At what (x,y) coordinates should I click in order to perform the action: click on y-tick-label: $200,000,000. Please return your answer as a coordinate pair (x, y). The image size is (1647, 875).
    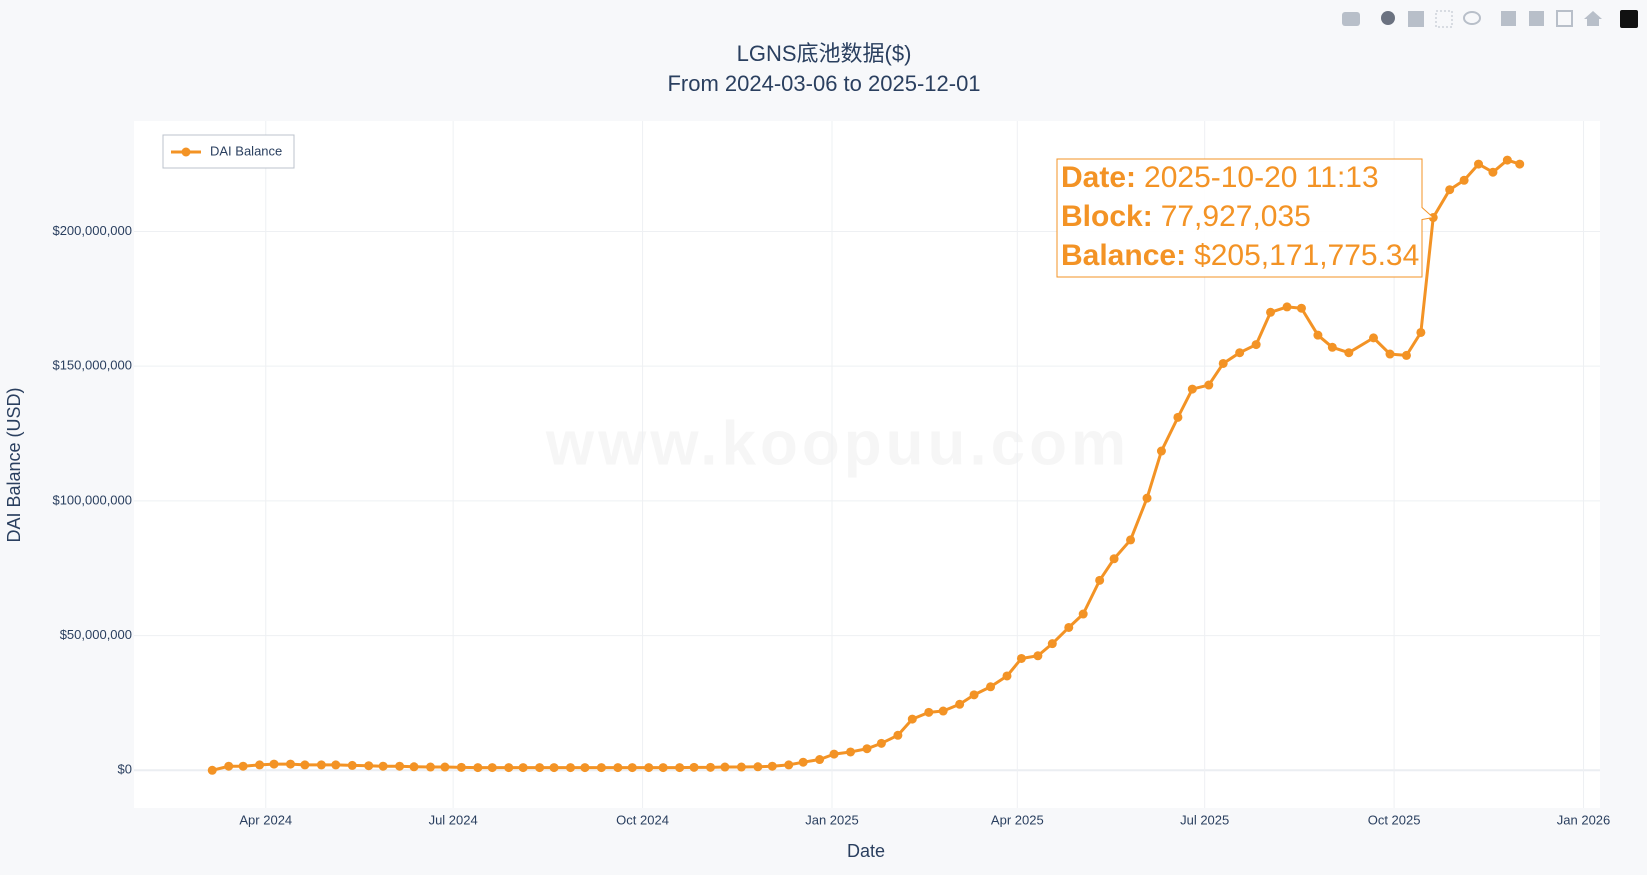
    Looking at the image, I should click on (92, 230).